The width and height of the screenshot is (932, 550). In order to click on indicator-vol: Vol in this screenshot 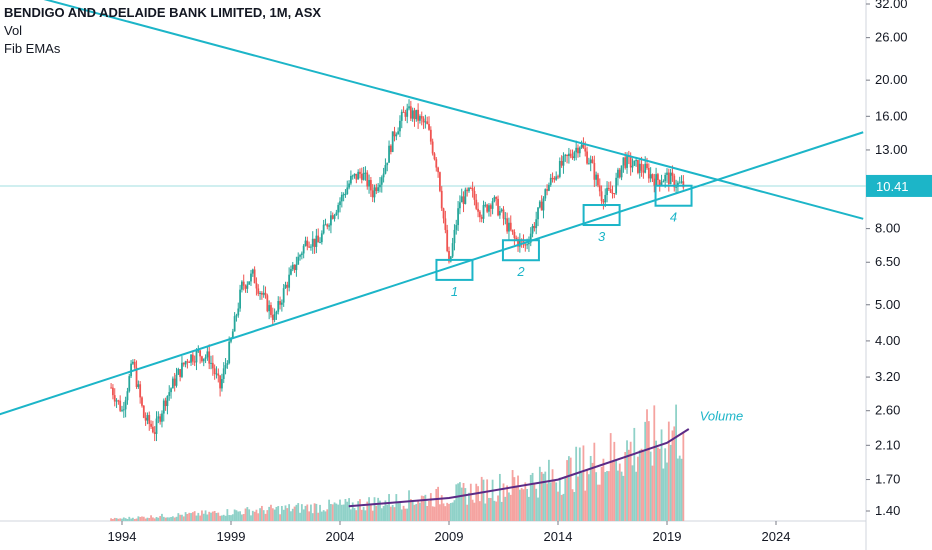, I will do `click(13, 30)`.